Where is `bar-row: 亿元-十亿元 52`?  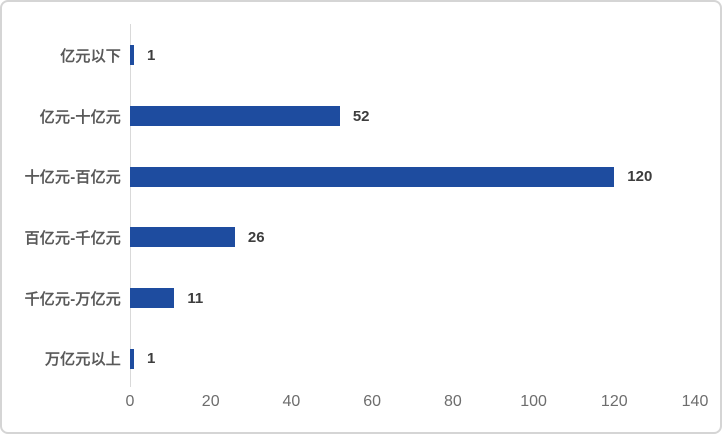
bar-row: 亿元-十亿元 52 is located at coordinates (361, 116).